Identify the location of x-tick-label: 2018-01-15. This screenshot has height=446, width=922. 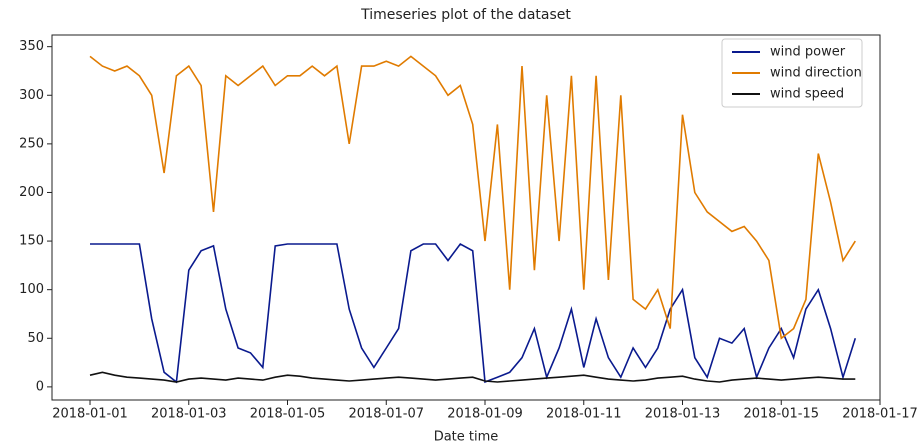
(781, 414).